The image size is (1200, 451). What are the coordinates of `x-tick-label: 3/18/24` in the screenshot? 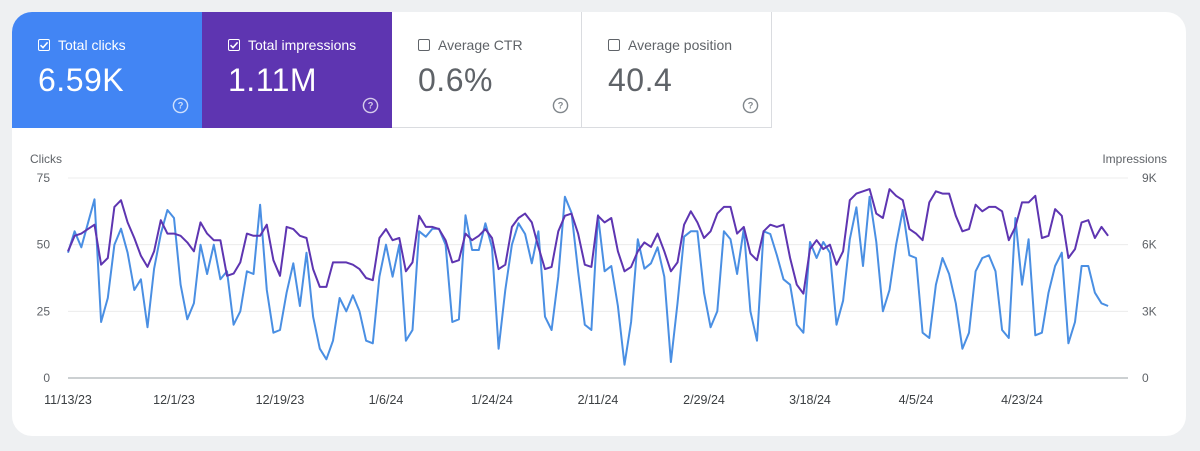 It's located at (810, 400).